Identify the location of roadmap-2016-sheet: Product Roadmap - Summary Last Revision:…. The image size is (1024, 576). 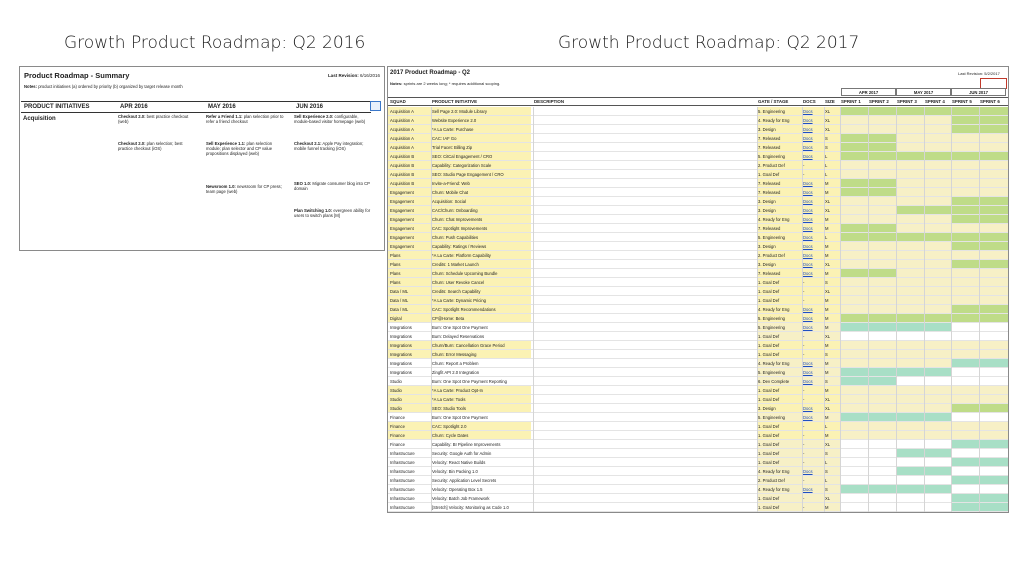
(202, 158).